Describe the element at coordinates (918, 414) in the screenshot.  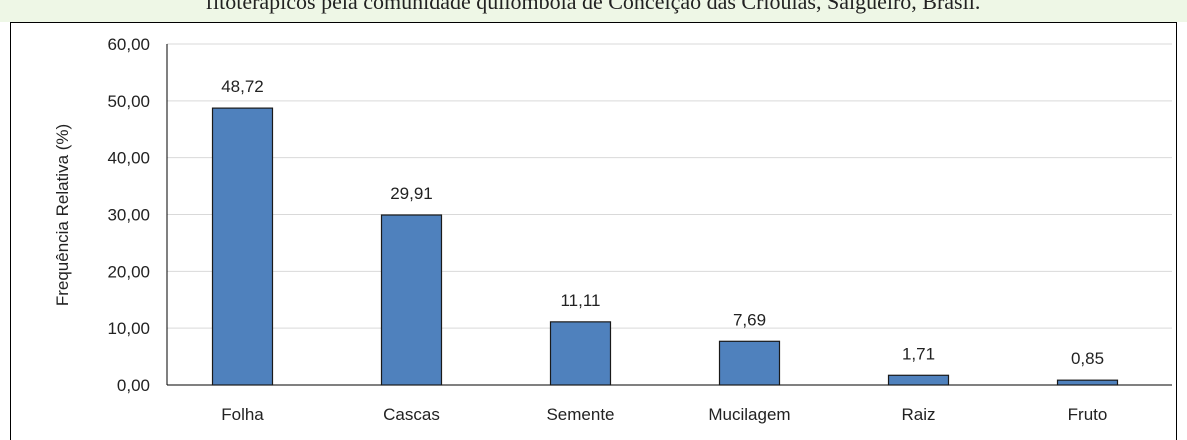
I see `x-tick-label: Raiz` at that location.